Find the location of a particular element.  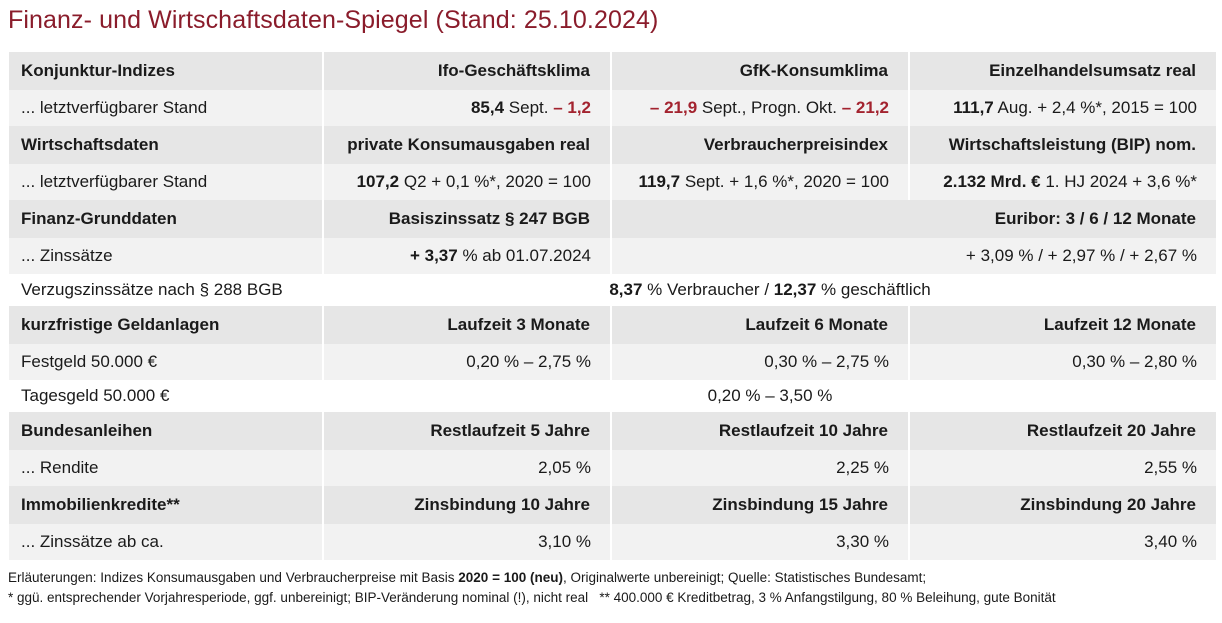

value-ifo-text: Sept. is located at coordinates (529, 107).